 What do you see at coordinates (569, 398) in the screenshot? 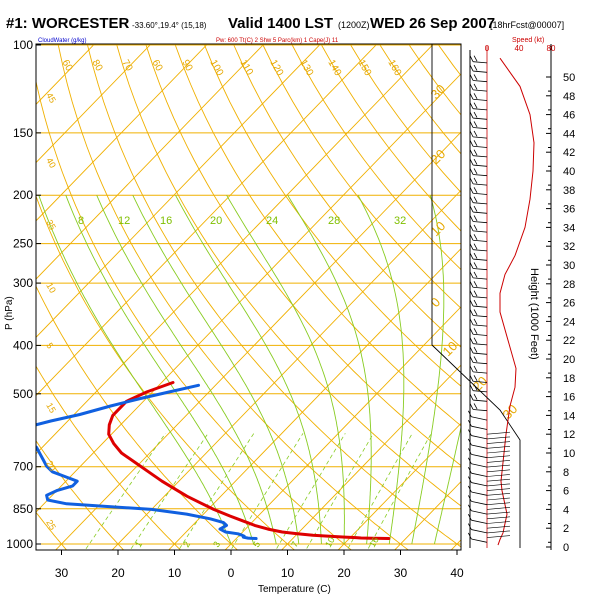
I see `height-tick-label: 16` at bounding box center [569, 398].